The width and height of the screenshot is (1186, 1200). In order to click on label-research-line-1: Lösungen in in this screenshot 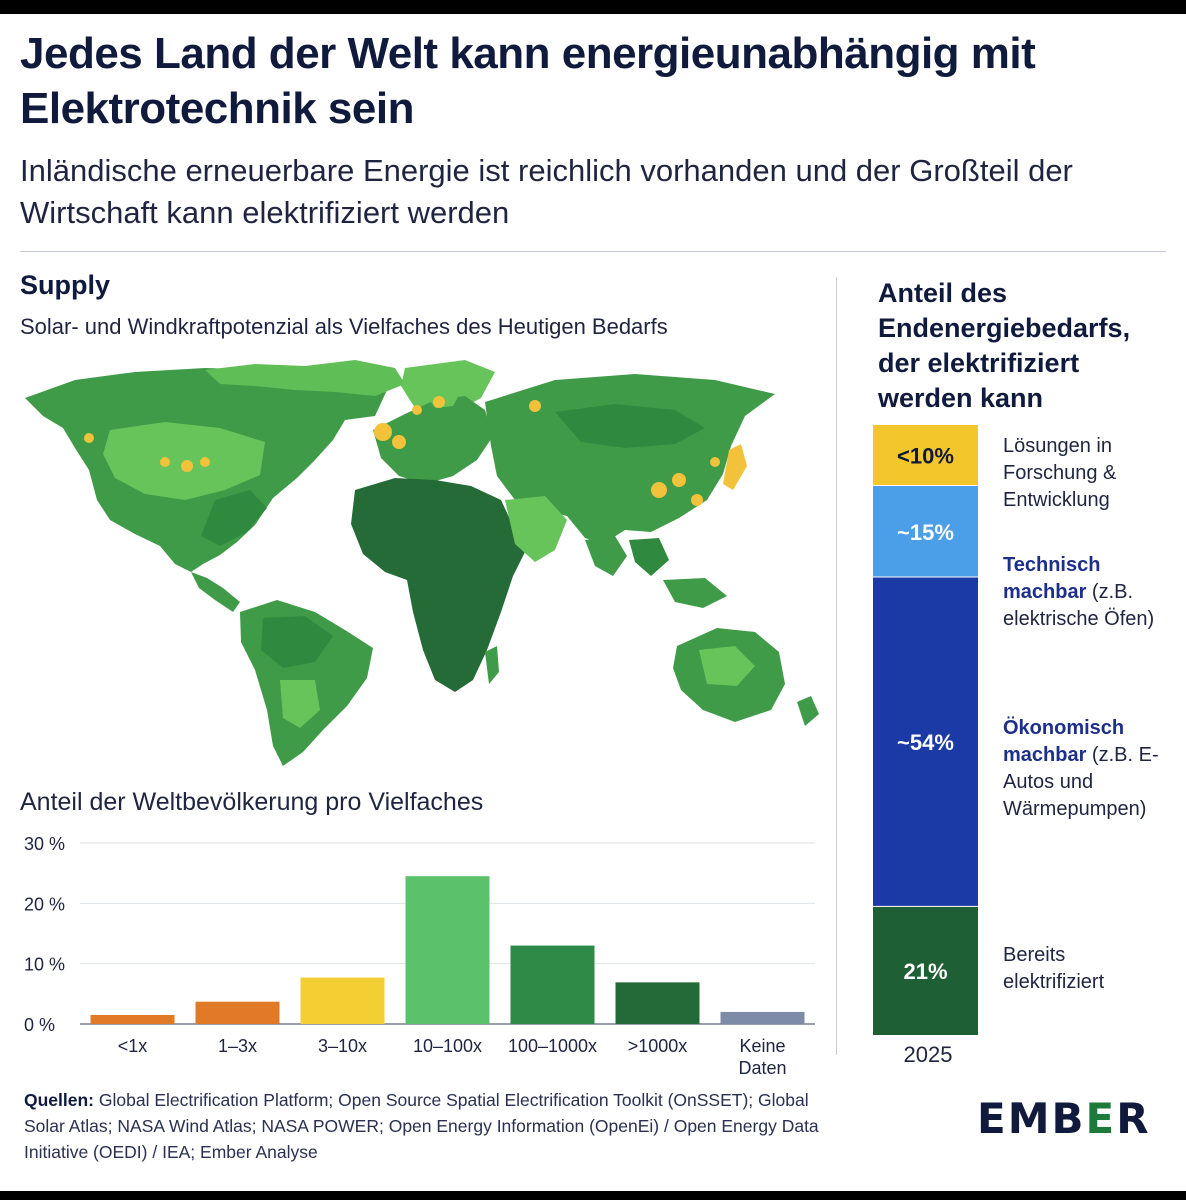, I will do `click(1057, 446)`.